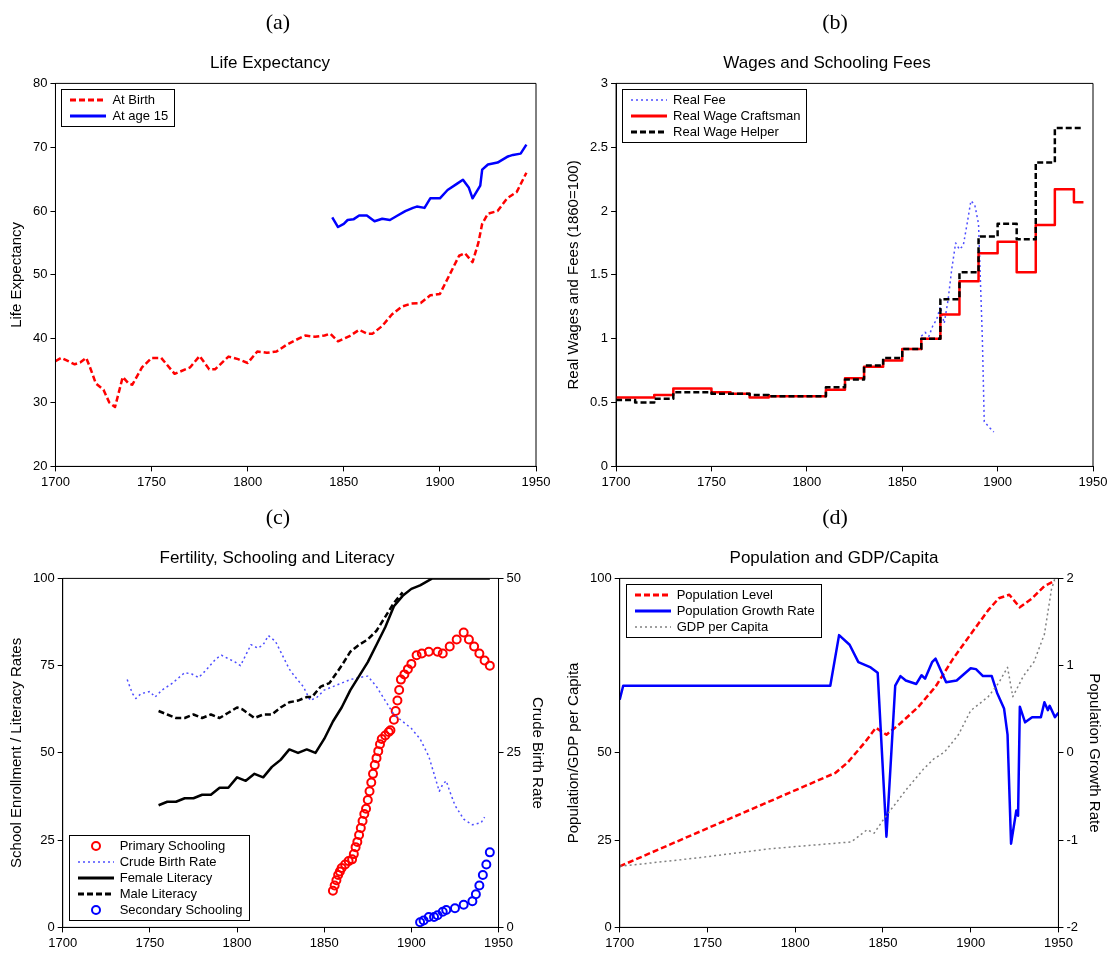  I want to click on legend-label: Real Wage Helper, so click(726, 132).